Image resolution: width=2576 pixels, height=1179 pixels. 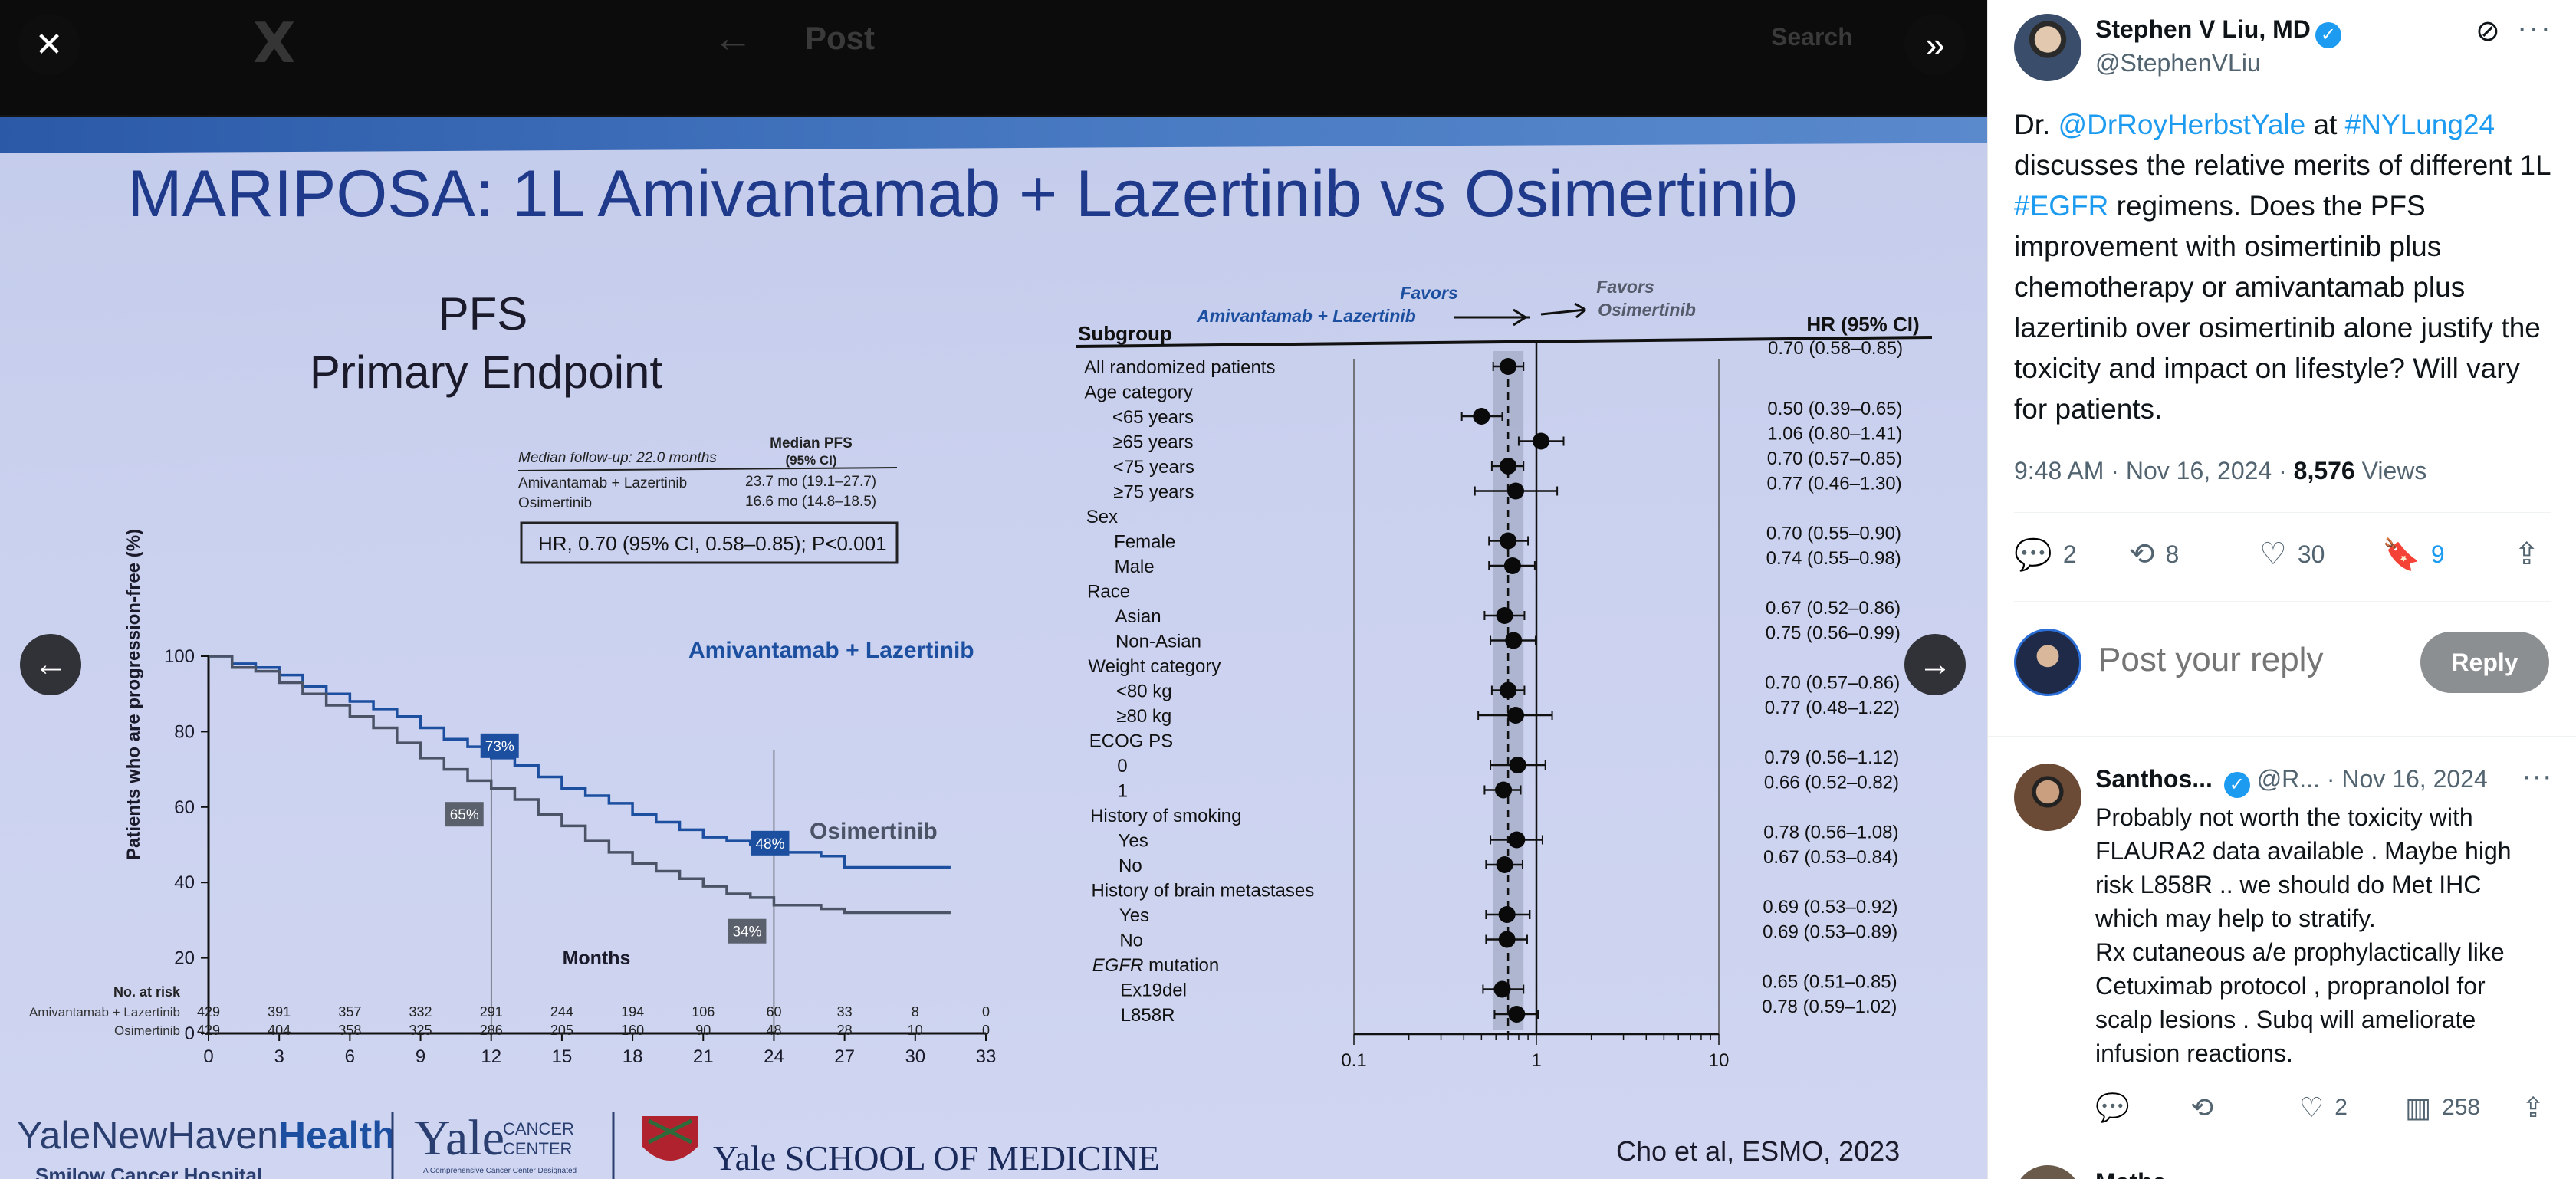 I want to click on favors-right-arrow-icon, so click(x=1563, y=311).